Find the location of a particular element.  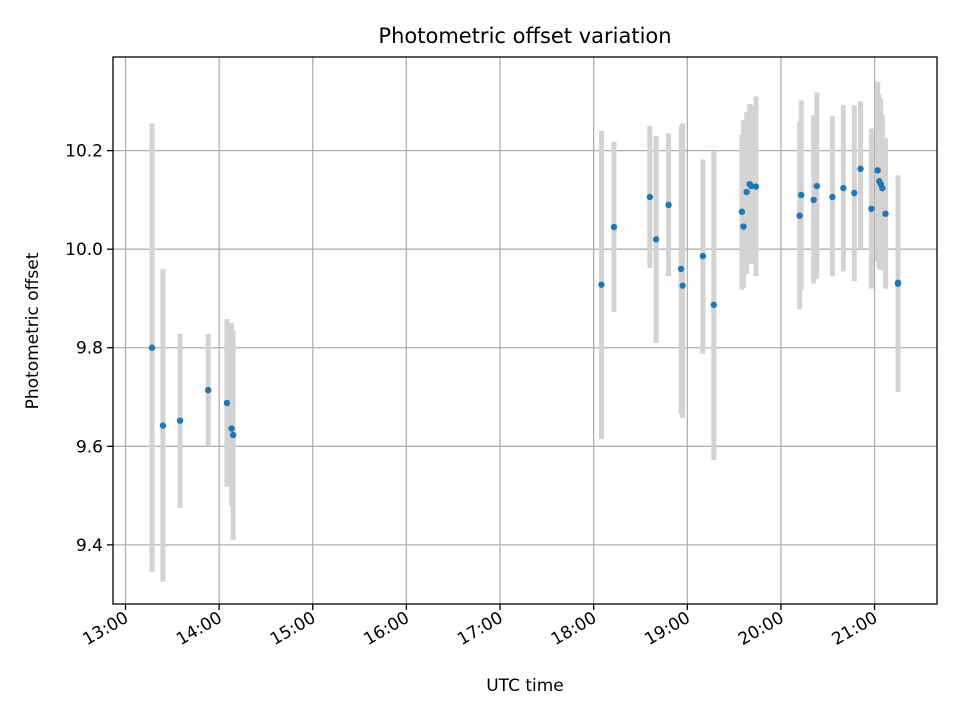

y-axis: 9.4 9.6 9.8 10.0 10.2 is located at coordinates (89, 349).